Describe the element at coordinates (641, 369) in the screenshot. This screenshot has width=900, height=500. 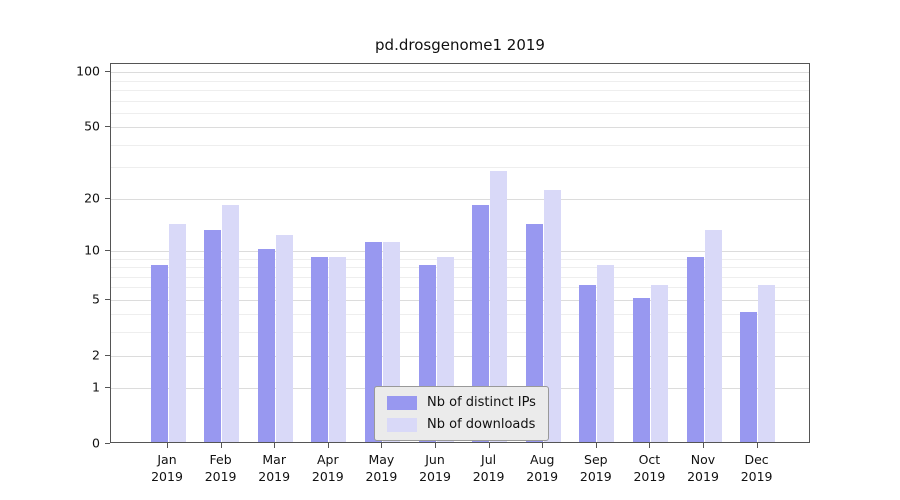
I see `bar-oct-distinct-ips` at that location.